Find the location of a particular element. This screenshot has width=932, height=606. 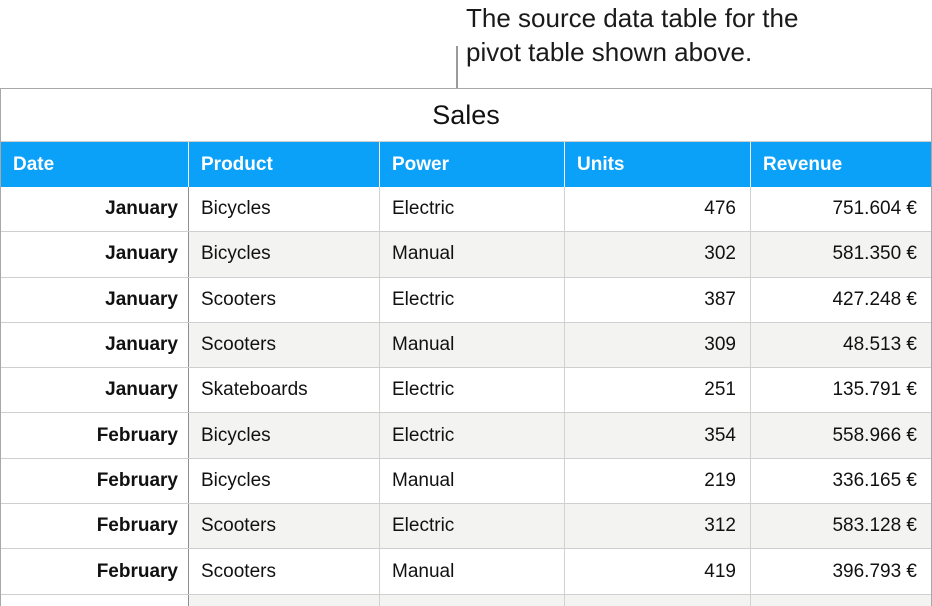

cell-revenue: 427.248 € is located at coordinates (840, 299).